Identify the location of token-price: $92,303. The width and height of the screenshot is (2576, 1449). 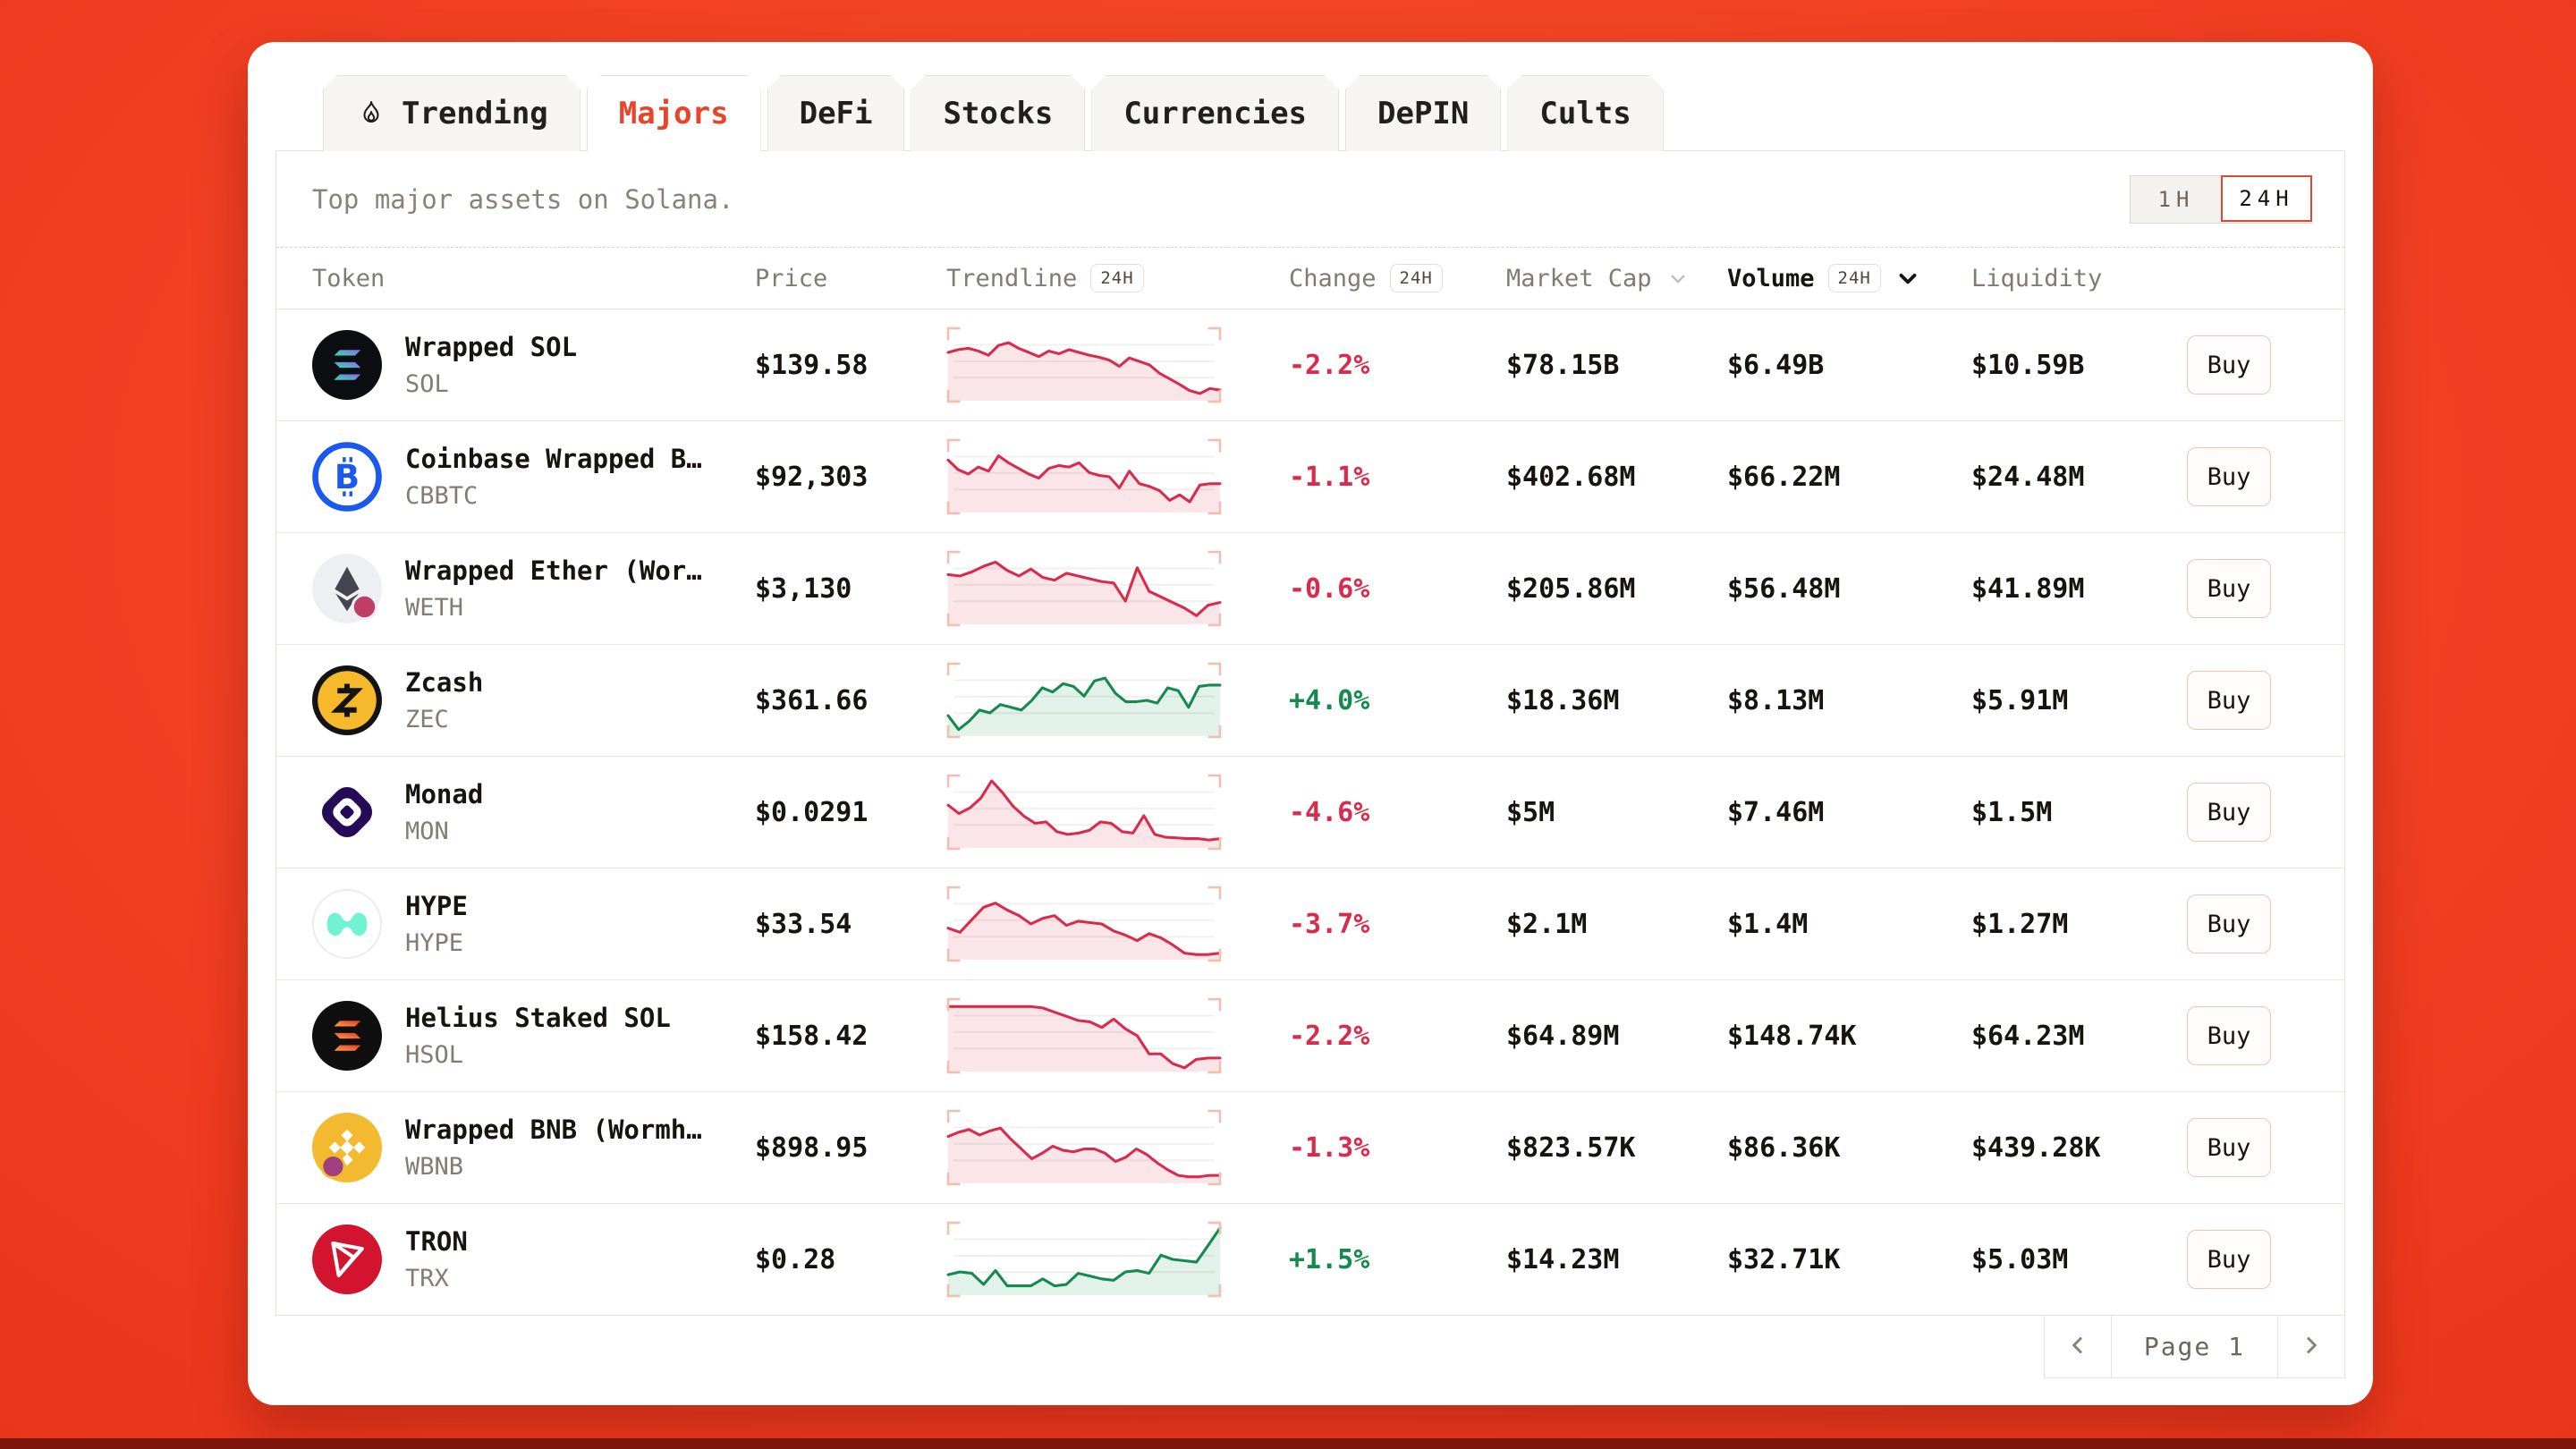
(812, 477).